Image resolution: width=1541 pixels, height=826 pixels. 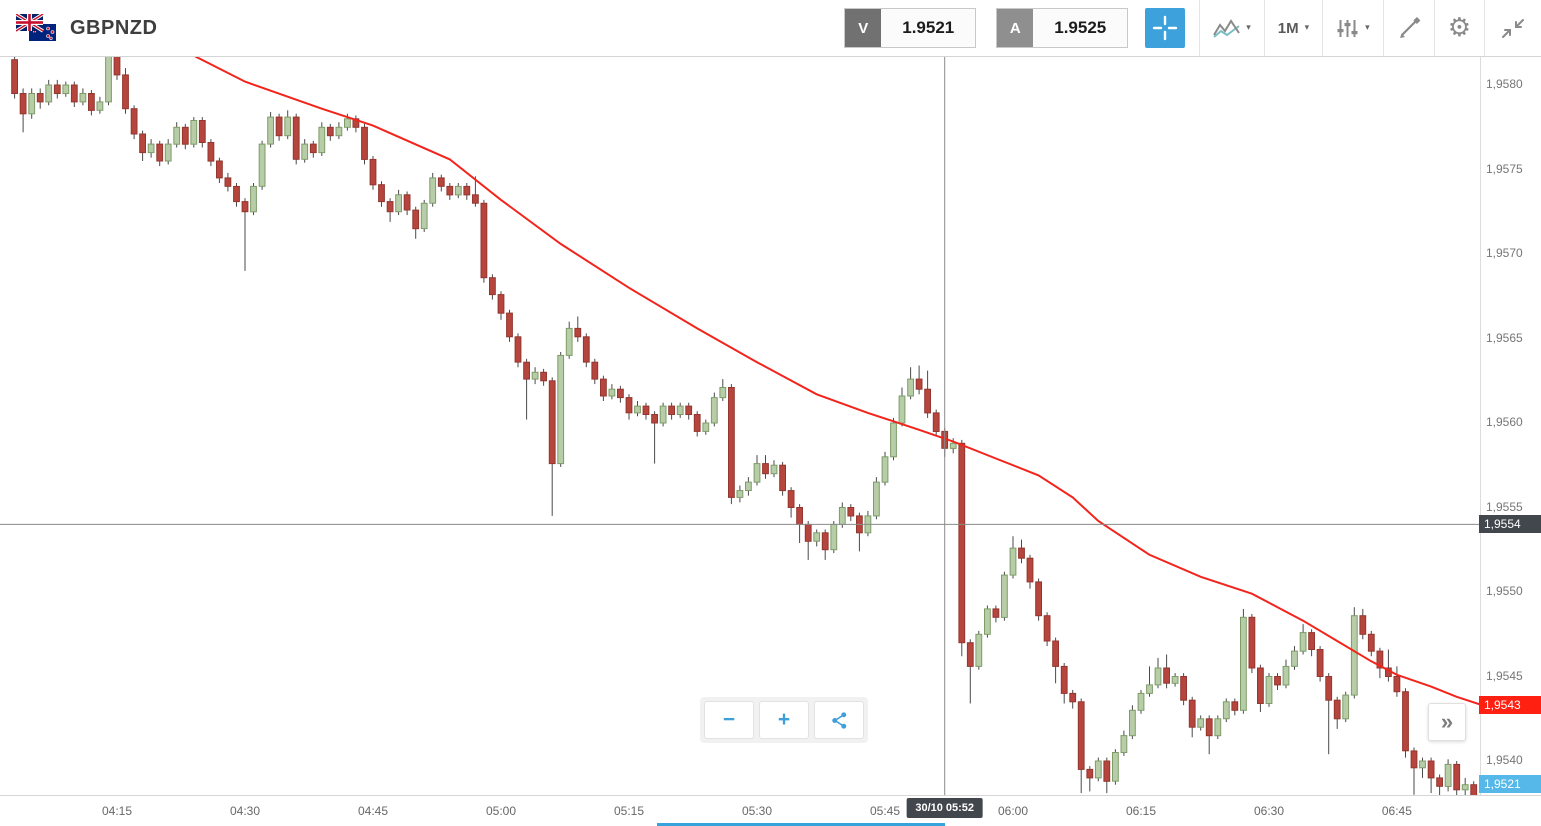 What do you see at coordinates (1141, 811) in the screenshot?
I see `time-axis-label: 06:15` at bounding box center [1141, 811].